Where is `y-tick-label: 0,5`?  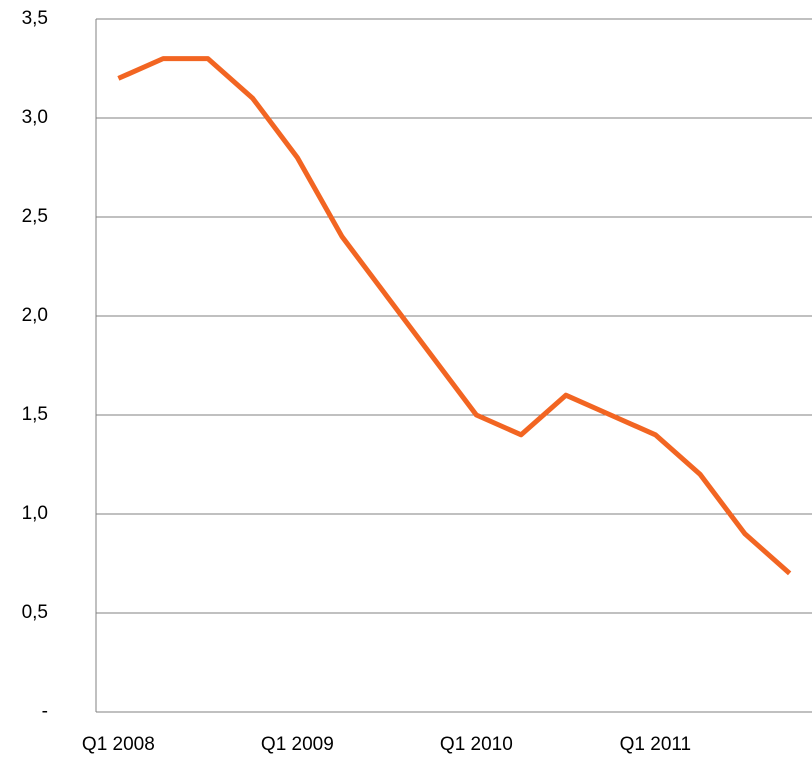 y-tick-label: 0,5 is located at coordinates (35, 612).